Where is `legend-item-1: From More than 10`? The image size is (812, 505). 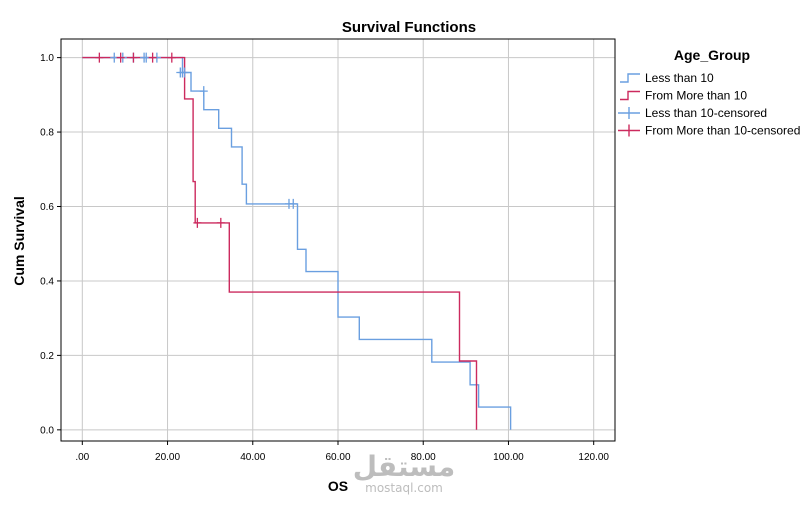 legend-item-1: From More than 10 is located at coordinates (683, 96).